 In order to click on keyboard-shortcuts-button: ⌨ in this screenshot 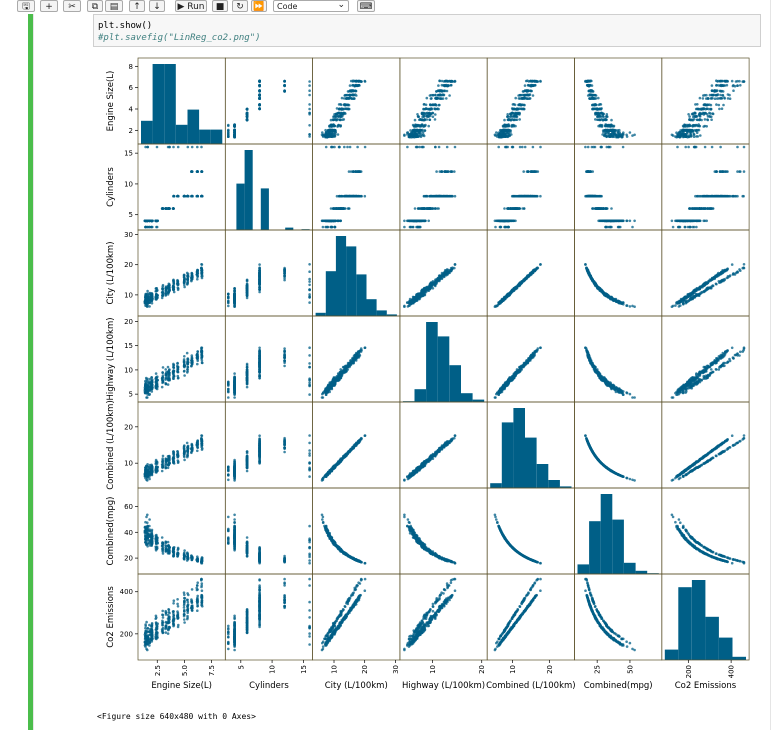, I will do `click(366, 6)`.